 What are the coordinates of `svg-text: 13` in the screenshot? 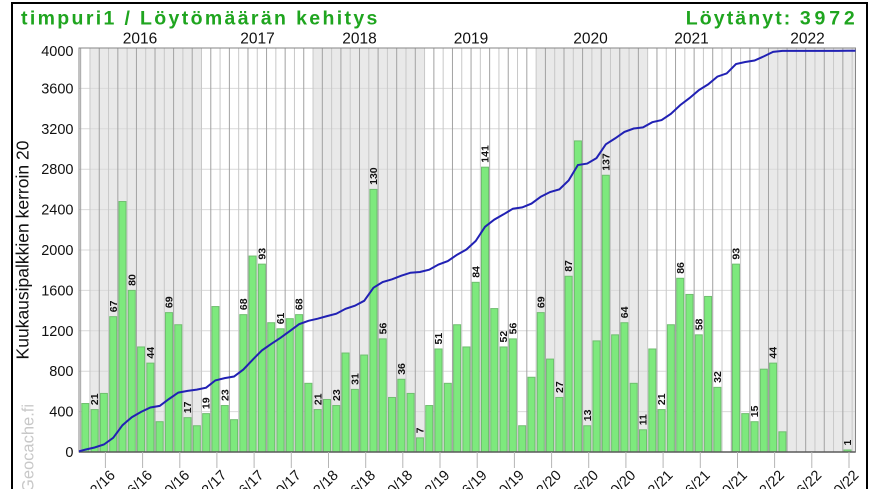 It's located at (588, 415).